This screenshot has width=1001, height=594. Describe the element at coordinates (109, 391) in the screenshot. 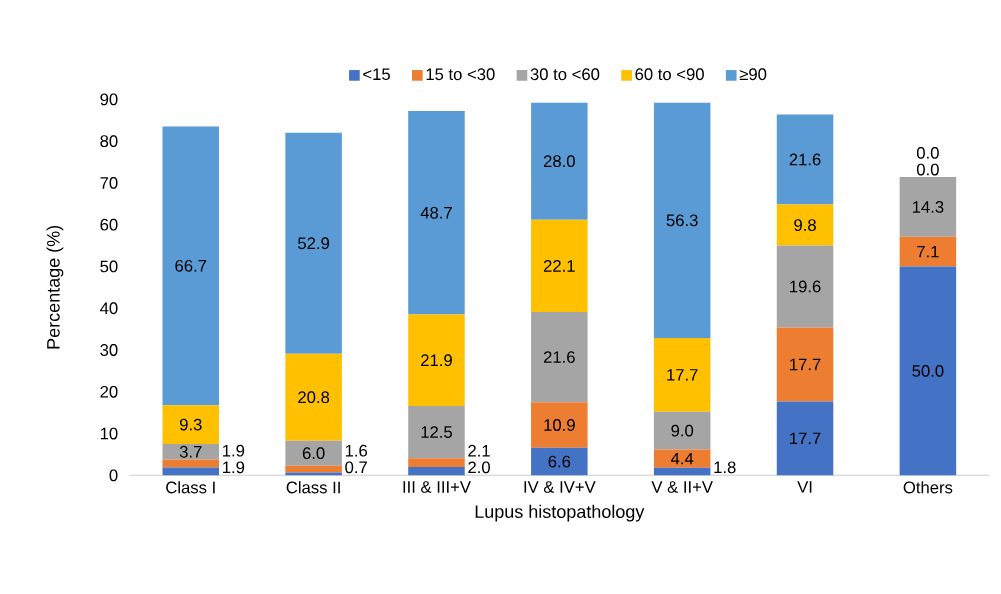

I see `y-tick-label: 20` at that location.